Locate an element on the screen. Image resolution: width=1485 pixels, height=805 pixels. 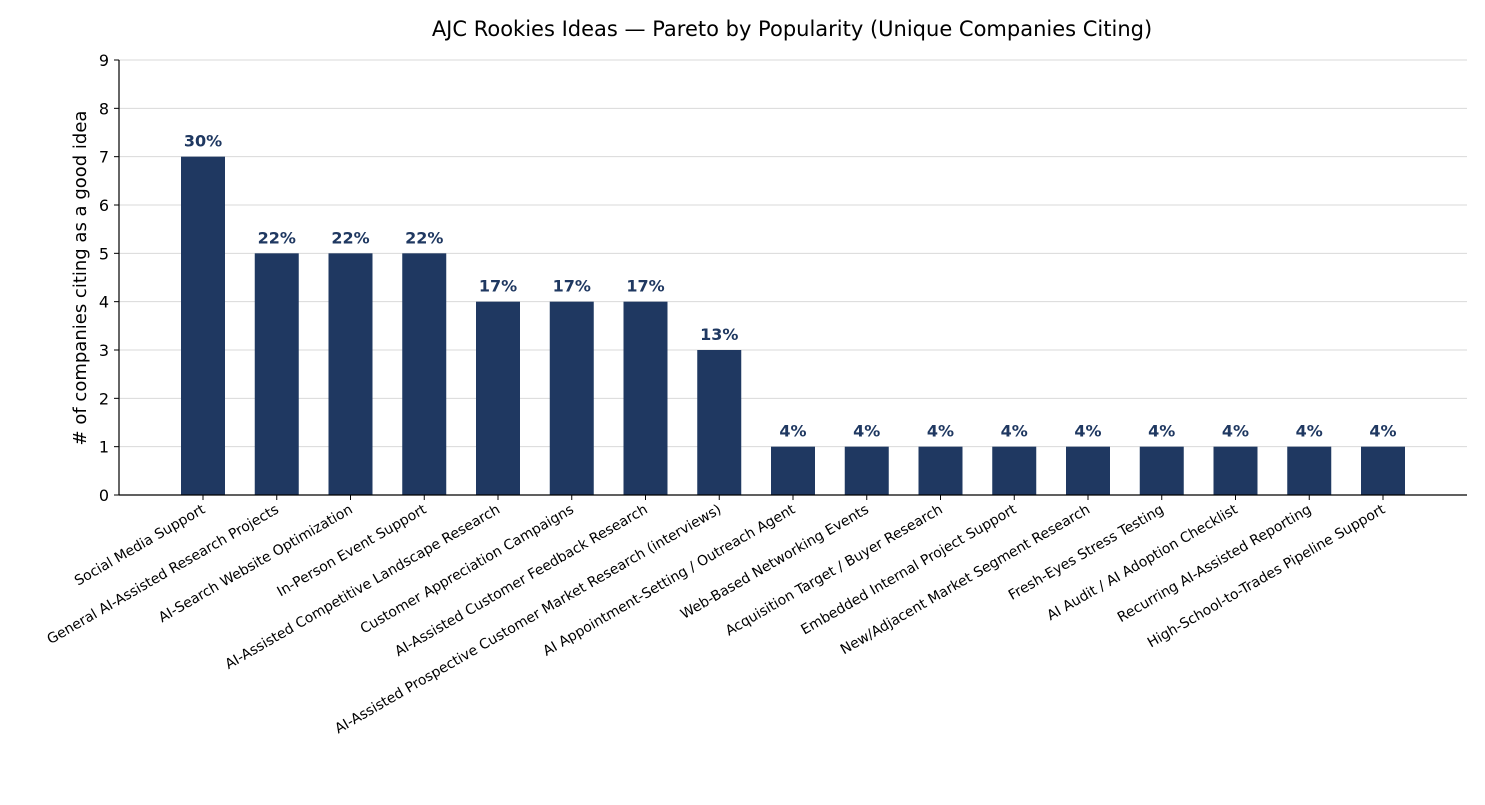
y-tick-label: 2 is located at coordinates (104, 398).